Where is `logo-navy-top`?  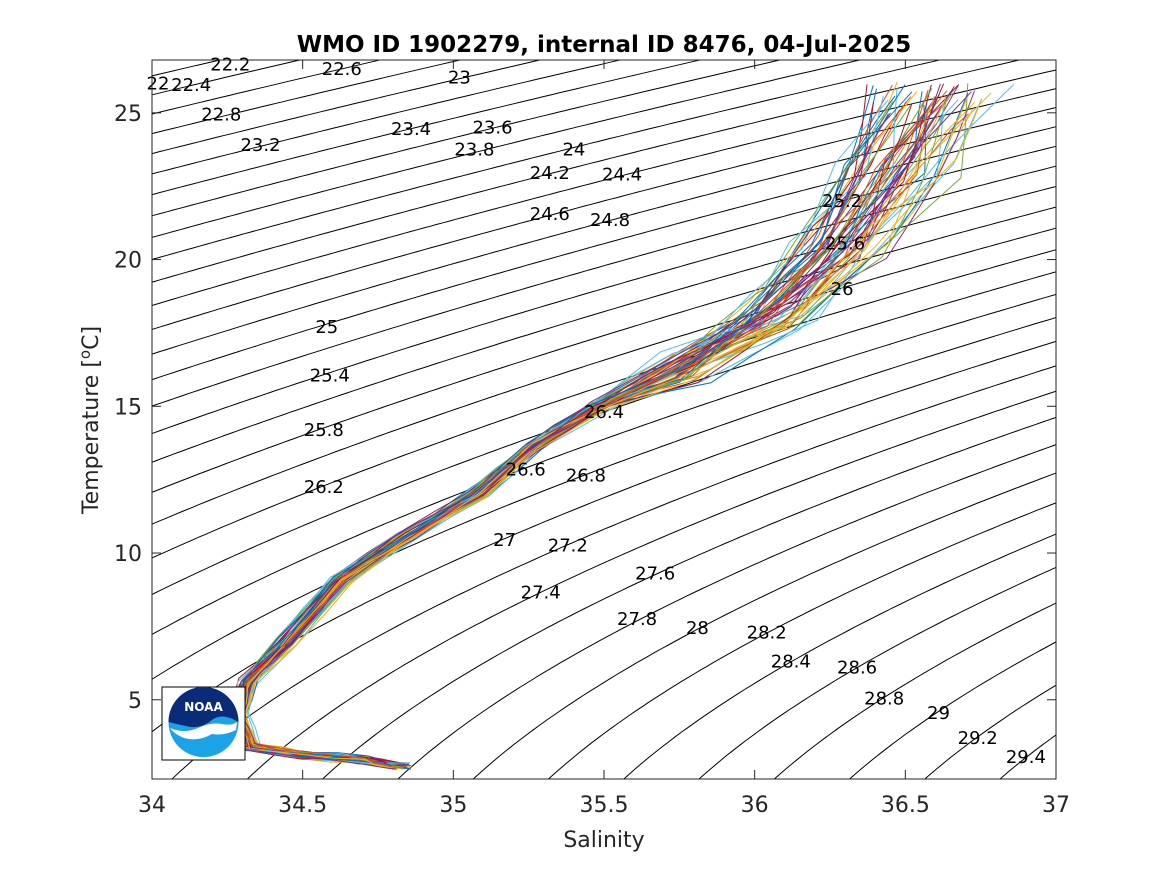 logo-navy-top is located at coordinates (203, 707).